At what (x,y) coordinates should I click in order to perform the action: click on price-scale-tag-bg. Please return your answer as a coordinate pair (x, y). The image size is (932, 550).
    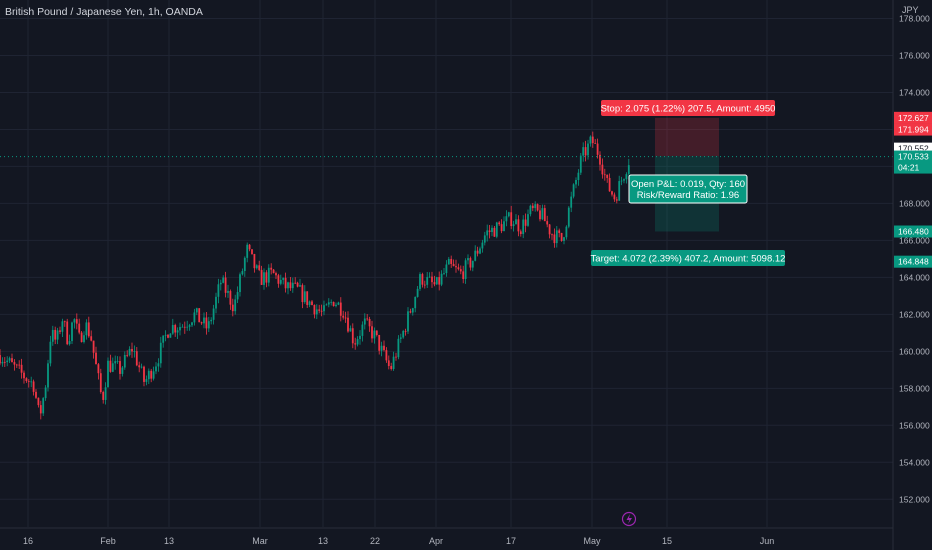
    Looking at the image, I should click on (913, 117).